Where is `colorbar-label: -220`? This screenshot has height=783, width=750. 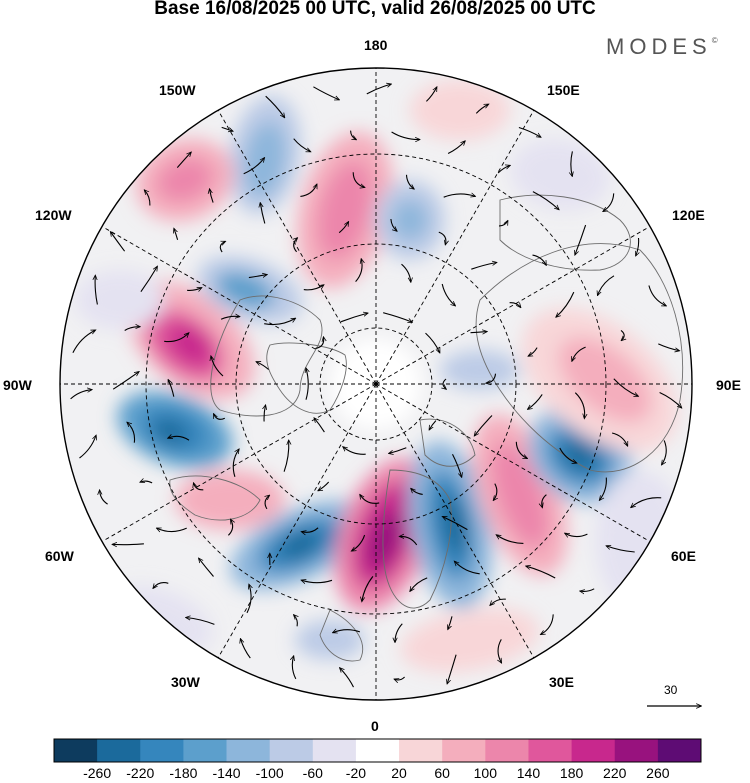 colorbar-label: -220 is located at coordinates (140, 773).